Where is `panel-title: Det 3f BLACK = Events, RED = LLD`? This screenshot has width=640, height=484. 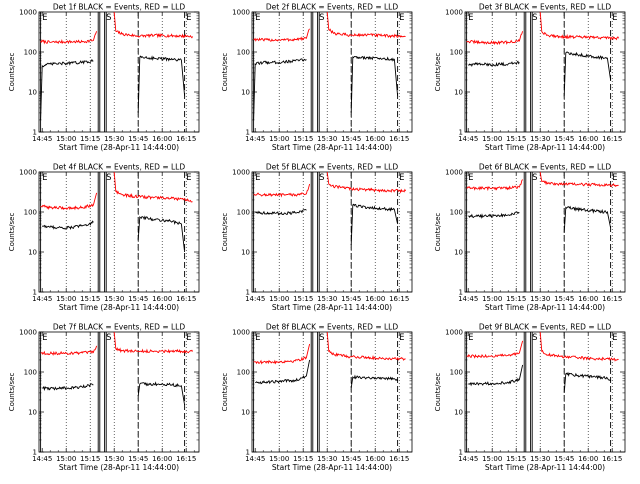 panel-title: Det 3f BLACK = Events, RED = LLD is located at coordinates (545, 7).